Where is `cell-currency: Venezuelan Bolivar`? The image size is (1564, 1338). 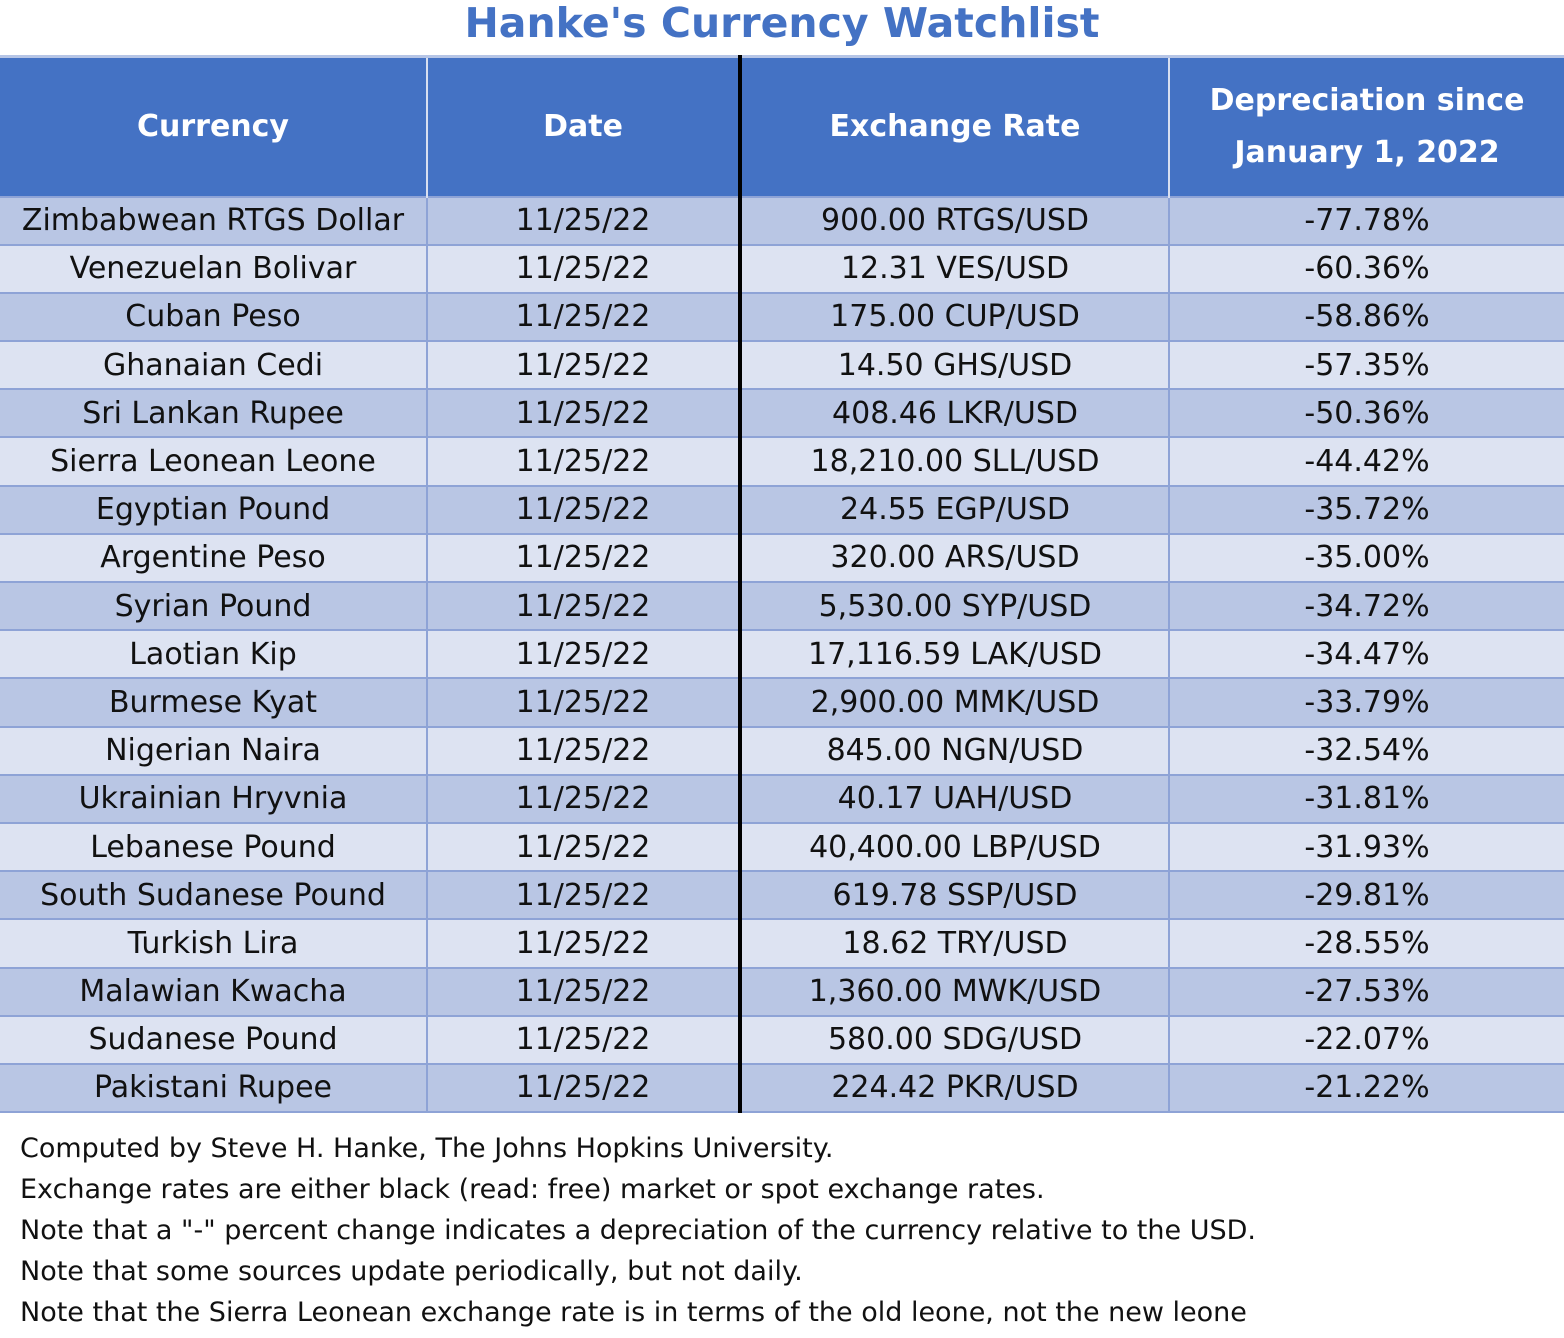
cell-currency: Venezuelan Bolivar is located at coordinates (213, 268).